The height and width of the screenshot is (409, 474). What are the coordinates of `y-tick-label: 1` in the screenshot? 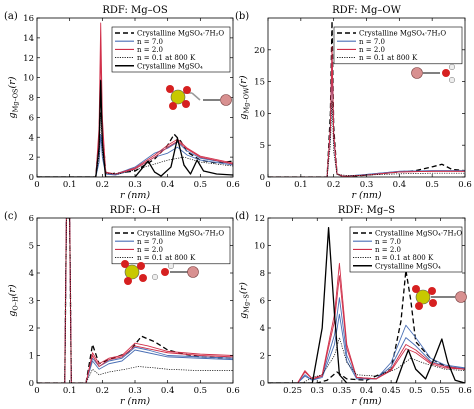 It's located at (31, 357).